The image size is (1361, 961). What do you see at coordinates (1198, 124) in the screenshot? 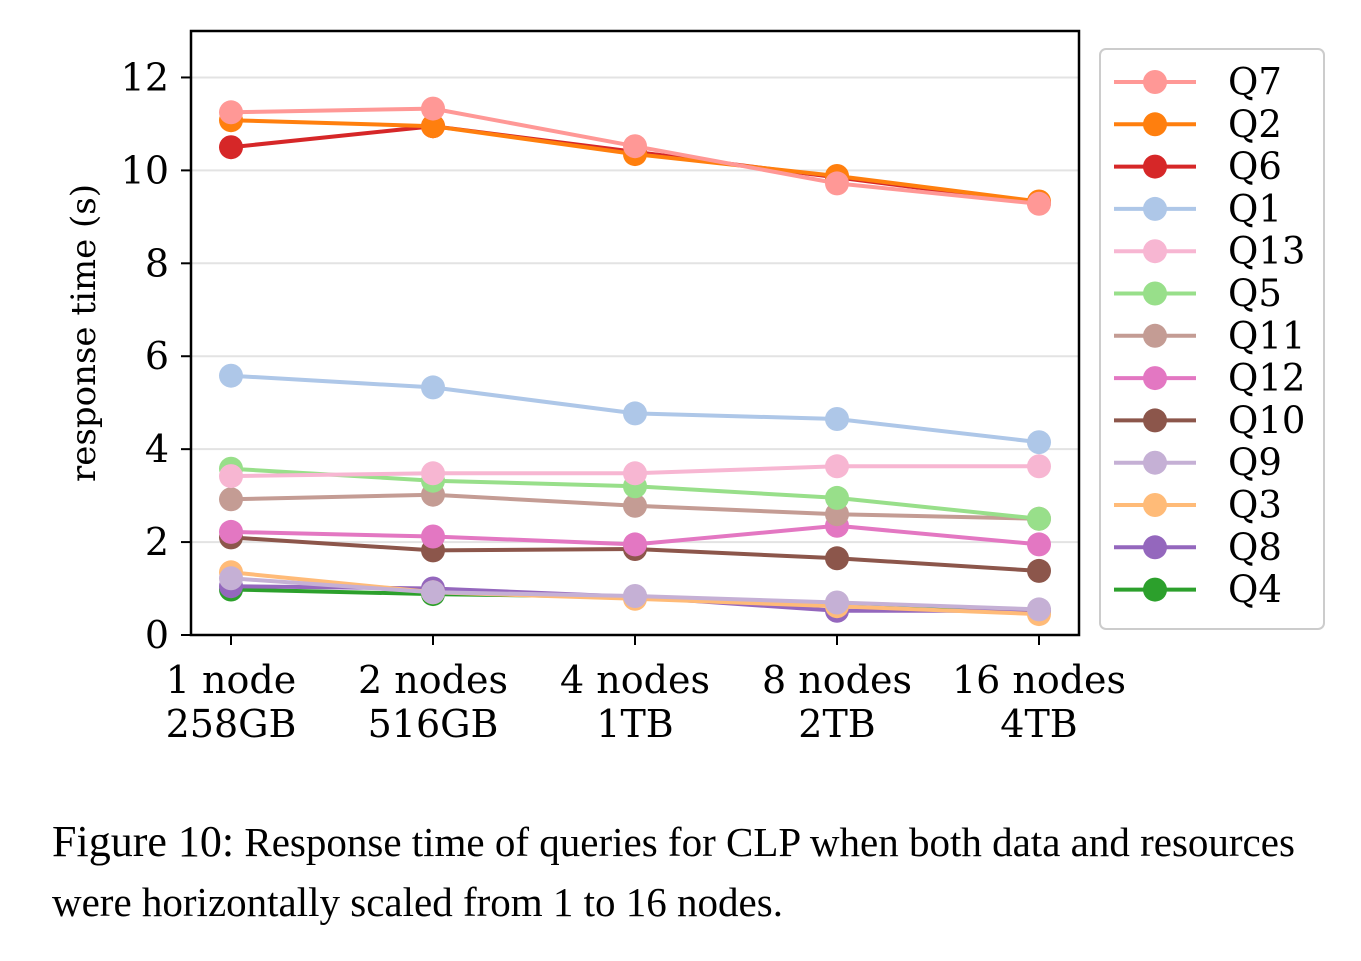
I see `legend-item-q2: Q2` at bounding box center [1198, 124].